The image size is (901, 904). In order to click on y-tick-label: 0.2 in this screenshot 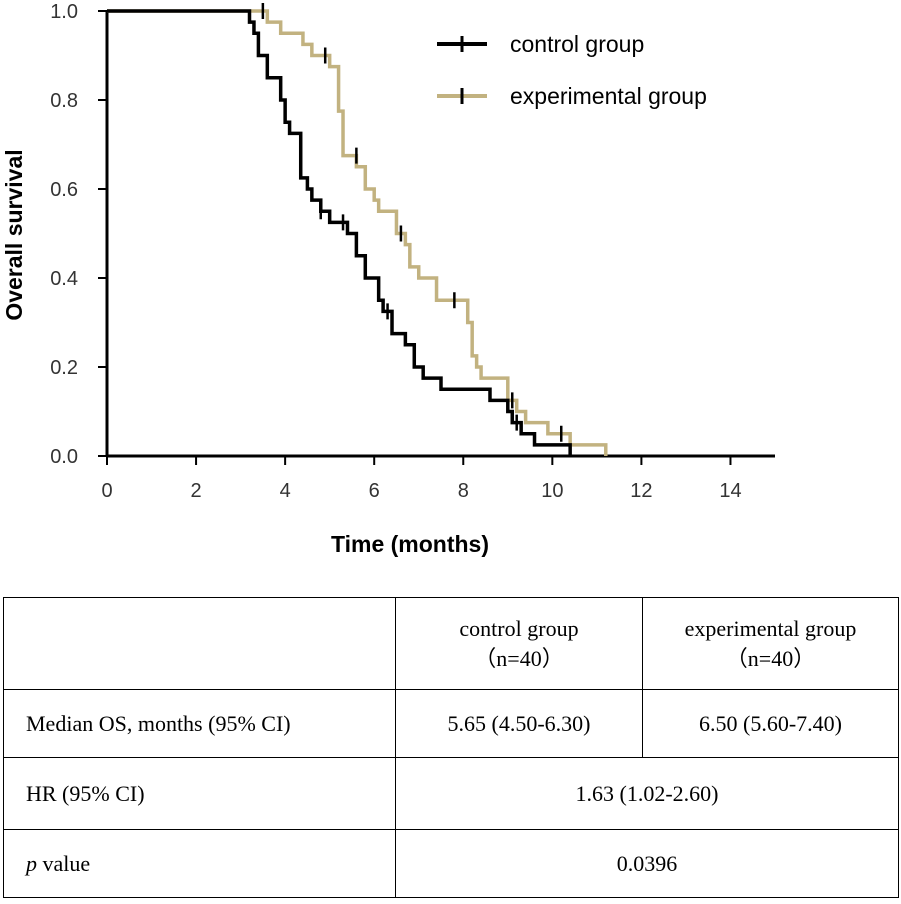, I will do `click(64, 368)`.